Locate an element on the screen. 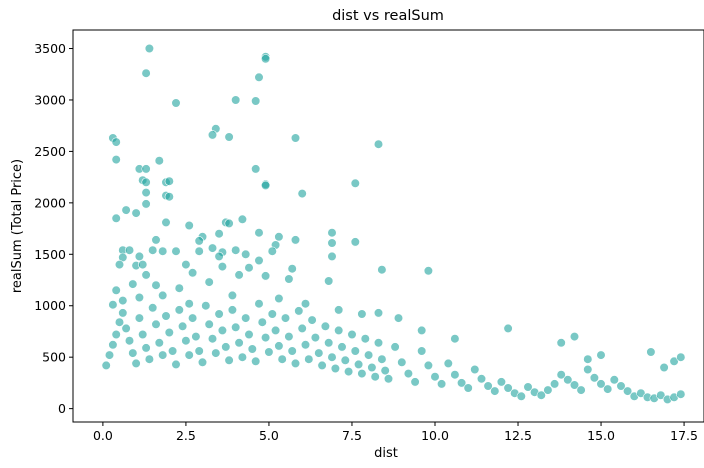 This screenshot has height=468, width=704. y-tick-label: 1500 is located at coordinates (50, 254).